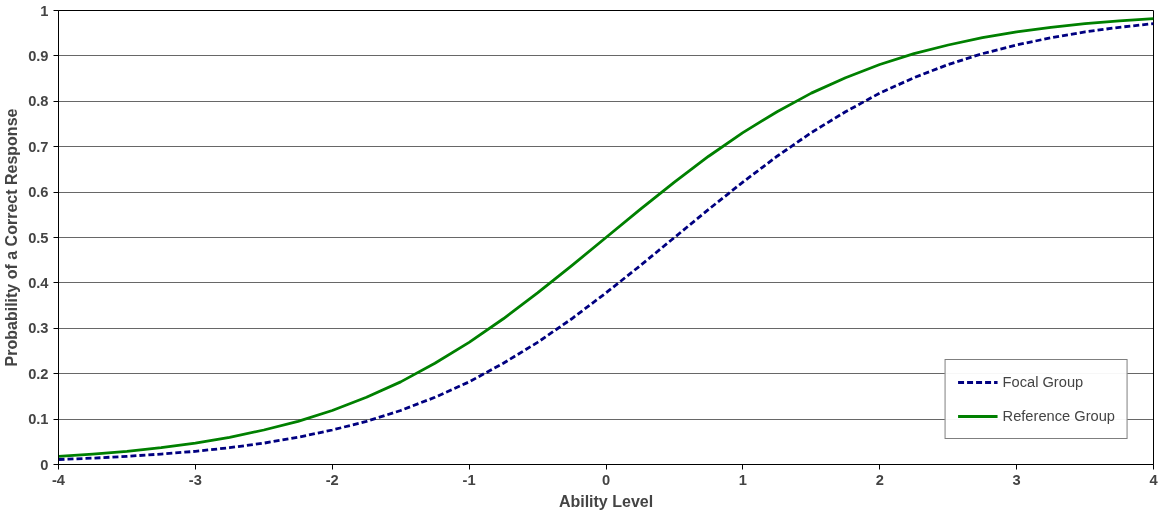 The image size is (1172, 519). I want to click on y-tick-label: 0.5, so click(38, 237).